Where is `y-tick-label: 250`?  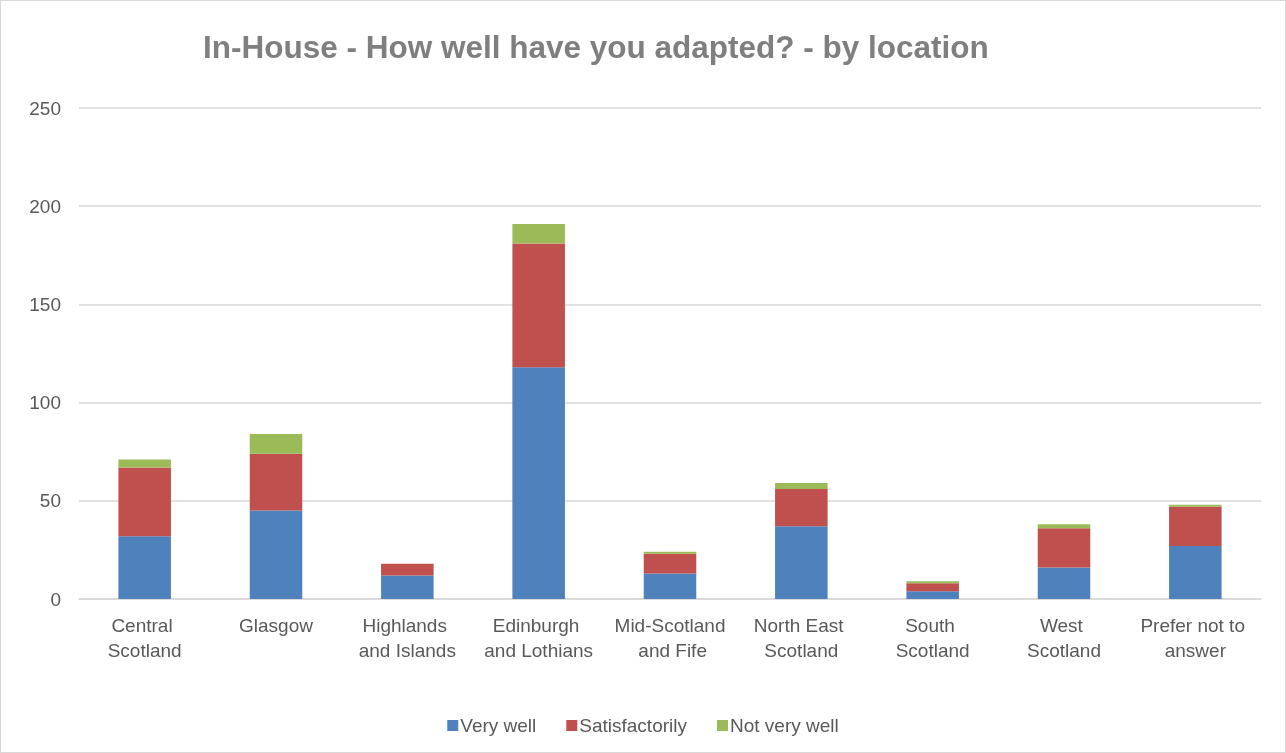 y-tick-label: 250 is located at coordinates (45, 108).